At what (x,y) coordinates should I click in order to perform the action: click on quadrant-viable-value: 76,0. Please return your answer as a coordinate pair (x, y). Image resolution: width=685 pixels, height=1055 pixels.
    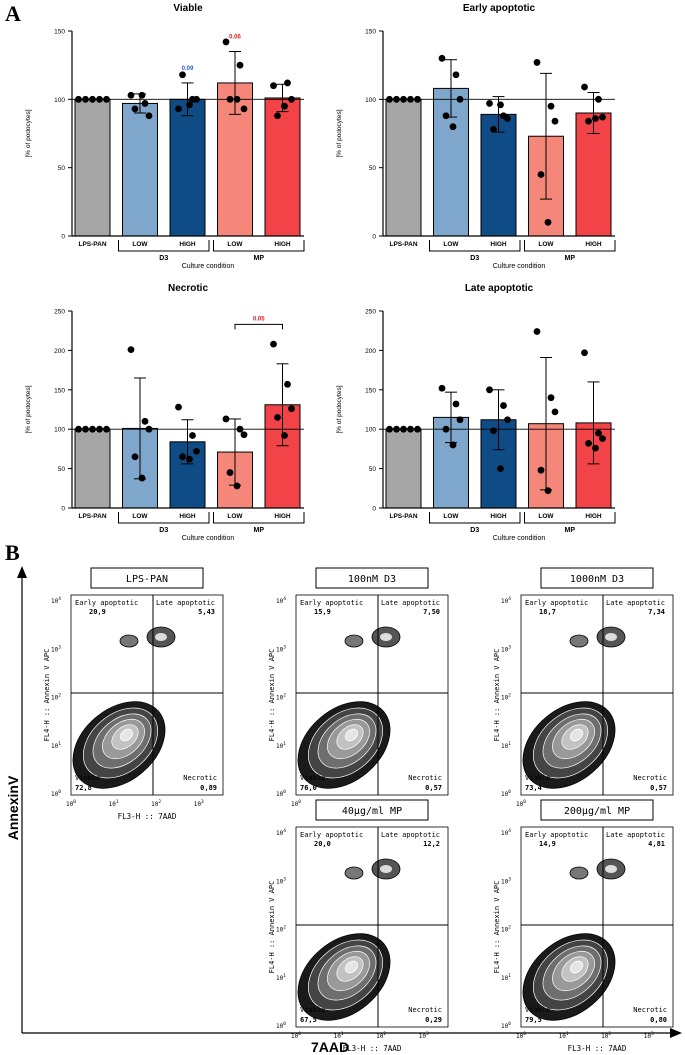
    Looking at the image, I should click on (308, 788).